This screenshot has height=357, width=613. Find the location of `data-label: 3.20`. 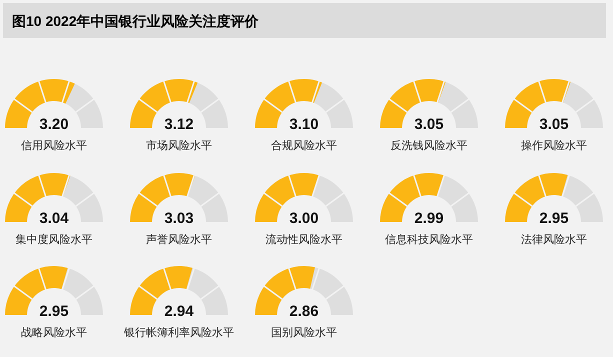

data-label: 3.20 is located at coordinates (54, 124).